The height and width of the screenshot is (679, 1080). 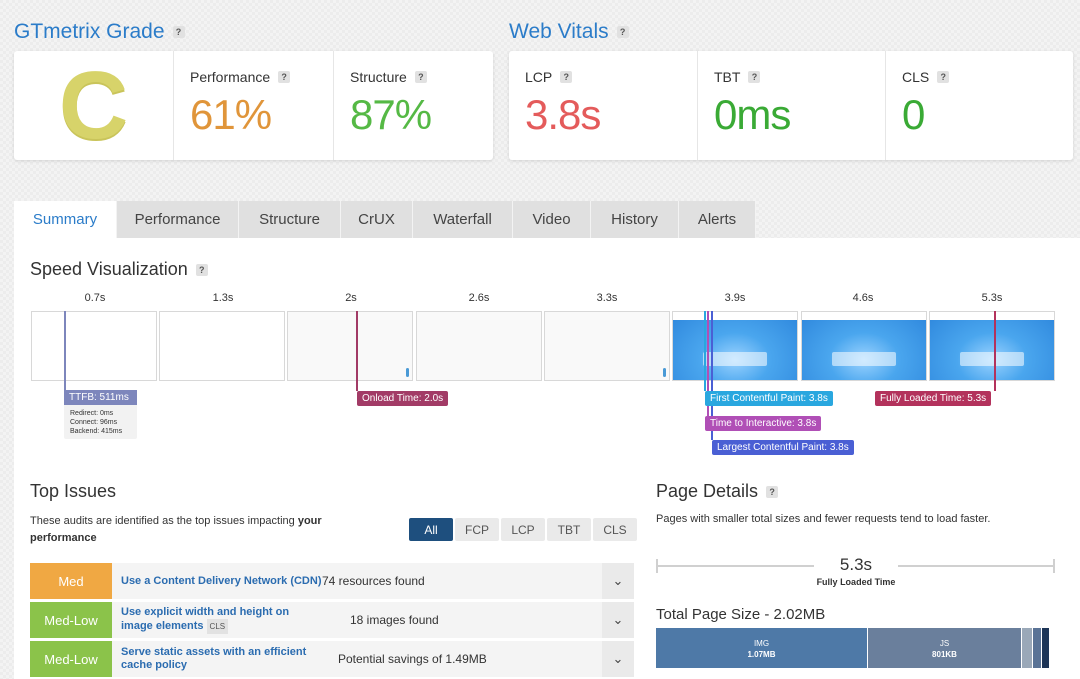 I want to click on tab-performance: Performance, so click(x=178, y=219).